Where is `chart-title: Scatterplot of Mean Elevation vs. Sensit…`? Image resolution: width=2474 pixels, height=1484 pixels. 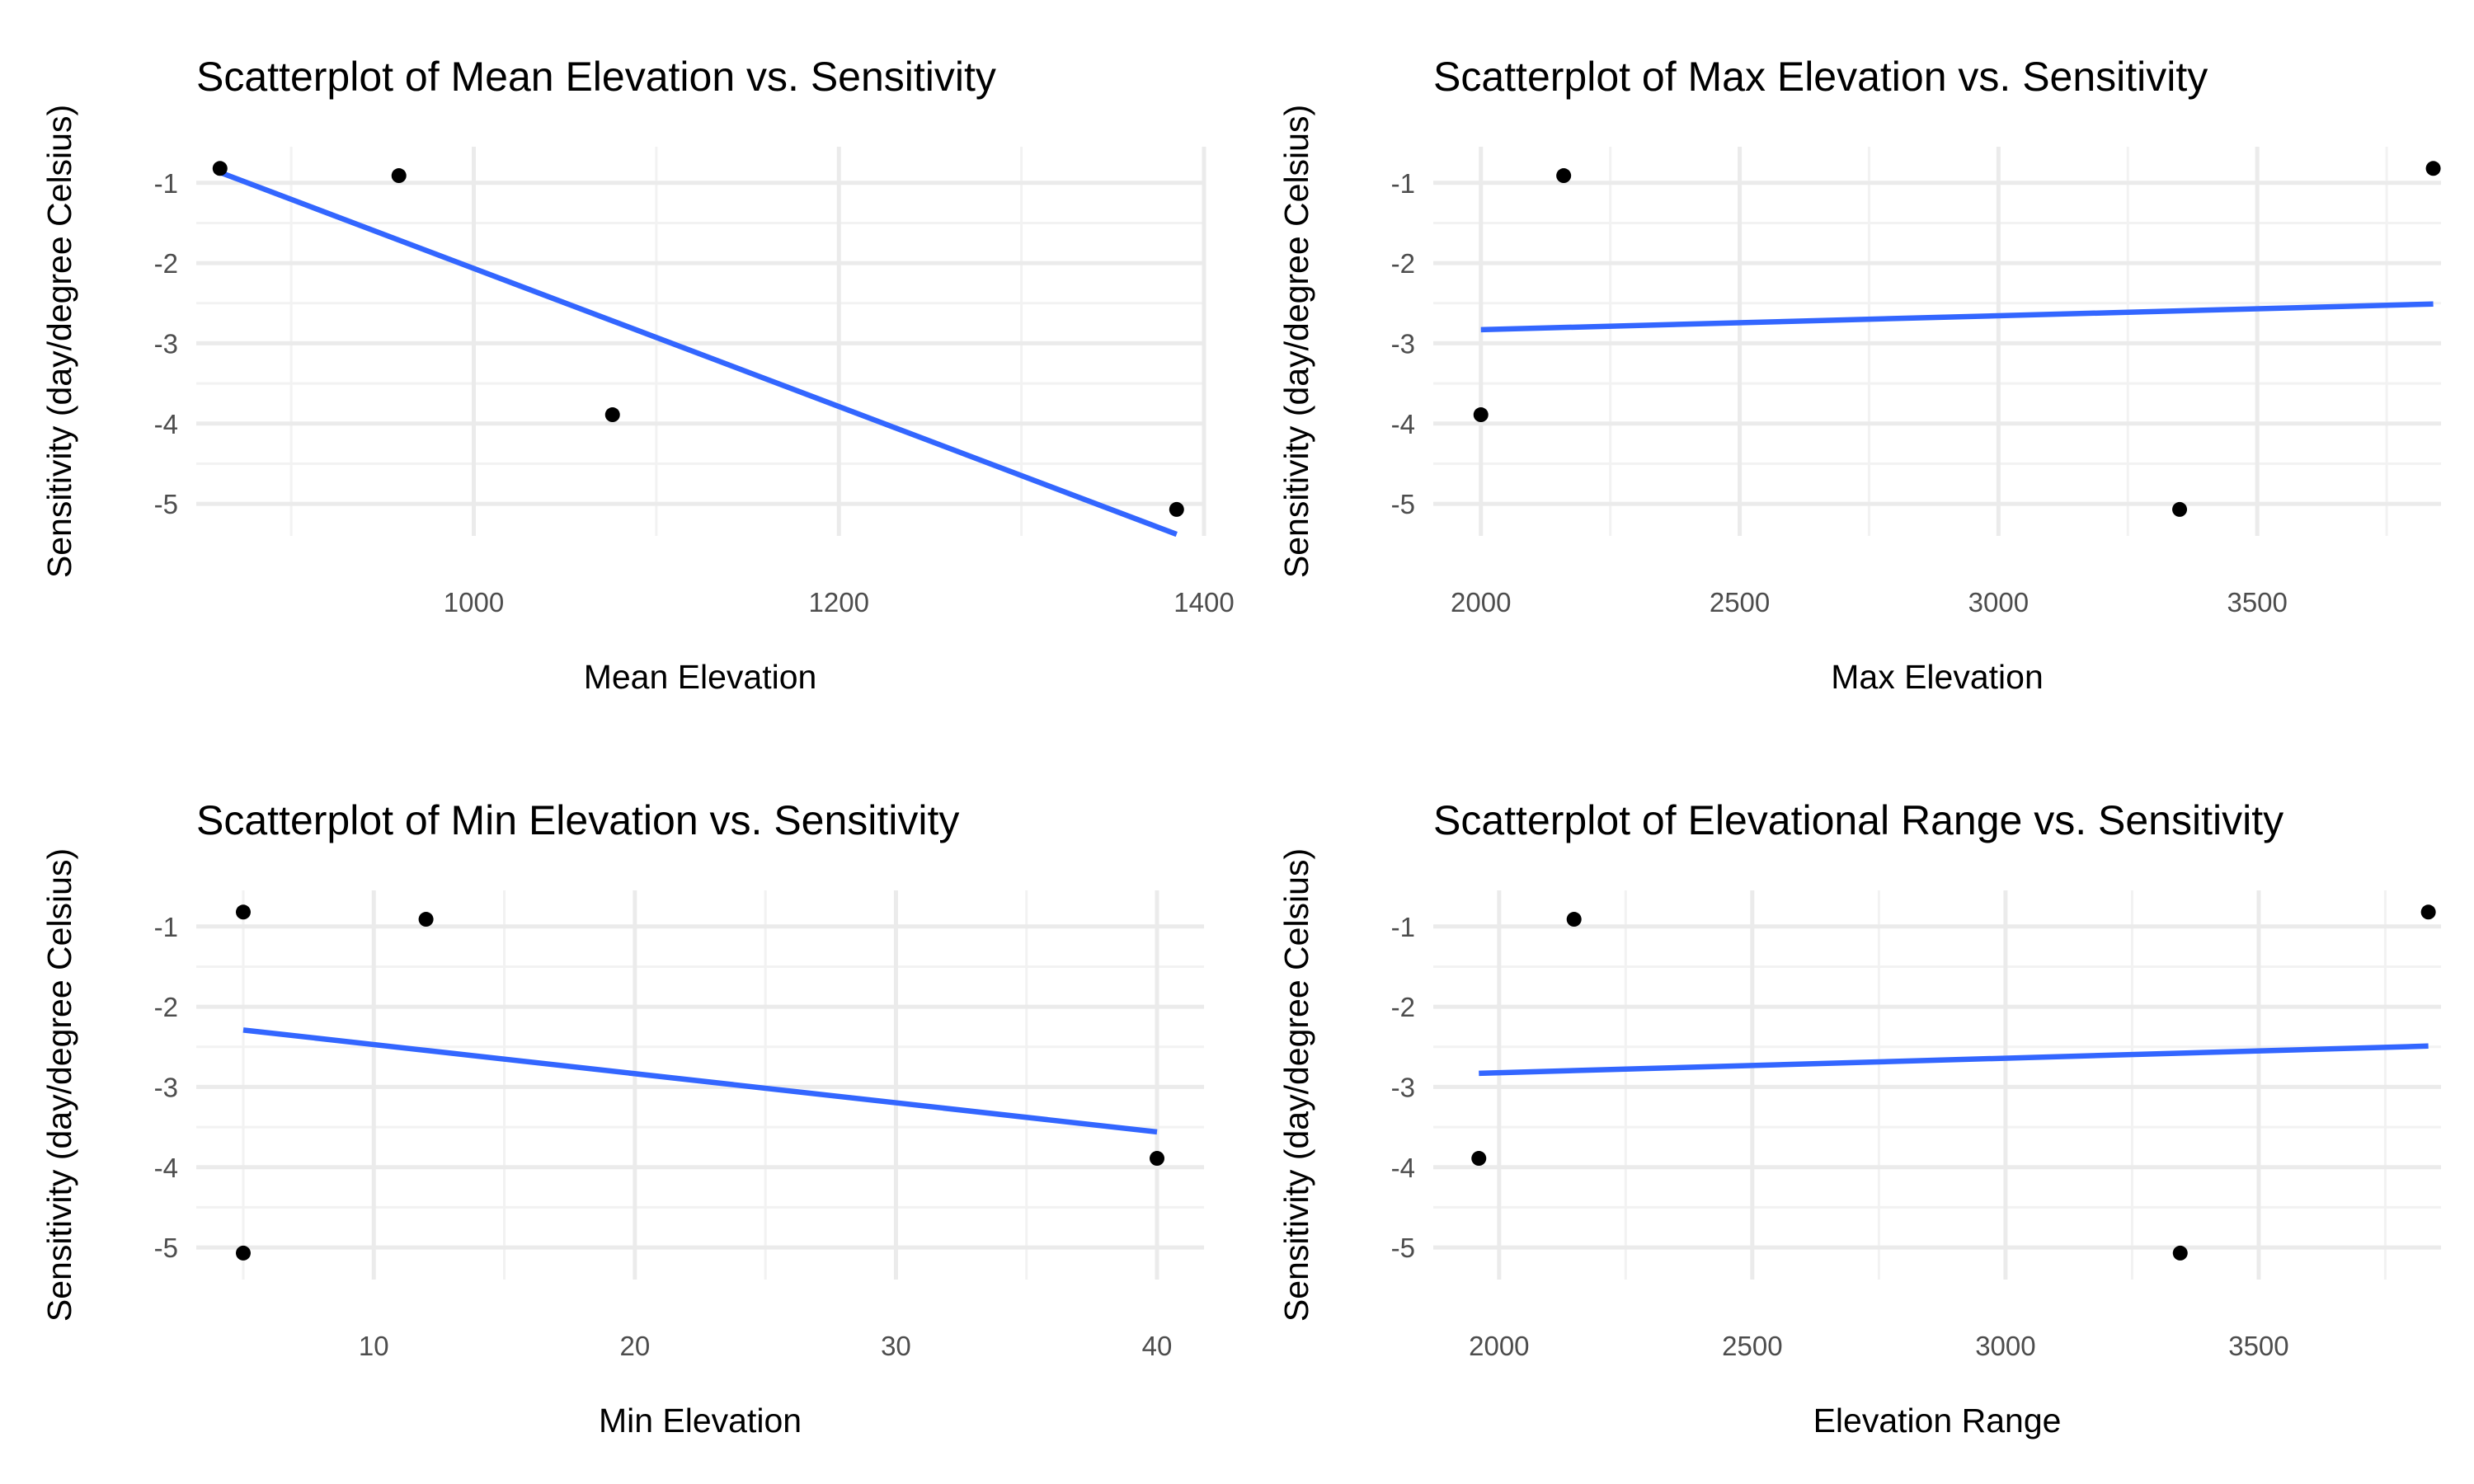
chart-title: Scatterplot of Mean Elevation vs. Sensit… is located at coordinates (596, 77).